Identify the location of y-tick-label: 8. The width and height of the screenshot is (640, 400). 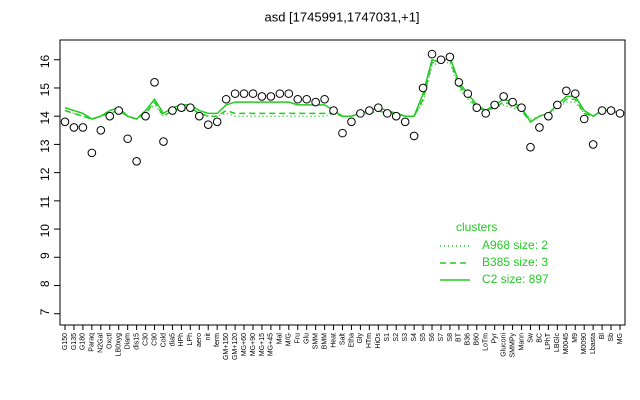
(45, 283).